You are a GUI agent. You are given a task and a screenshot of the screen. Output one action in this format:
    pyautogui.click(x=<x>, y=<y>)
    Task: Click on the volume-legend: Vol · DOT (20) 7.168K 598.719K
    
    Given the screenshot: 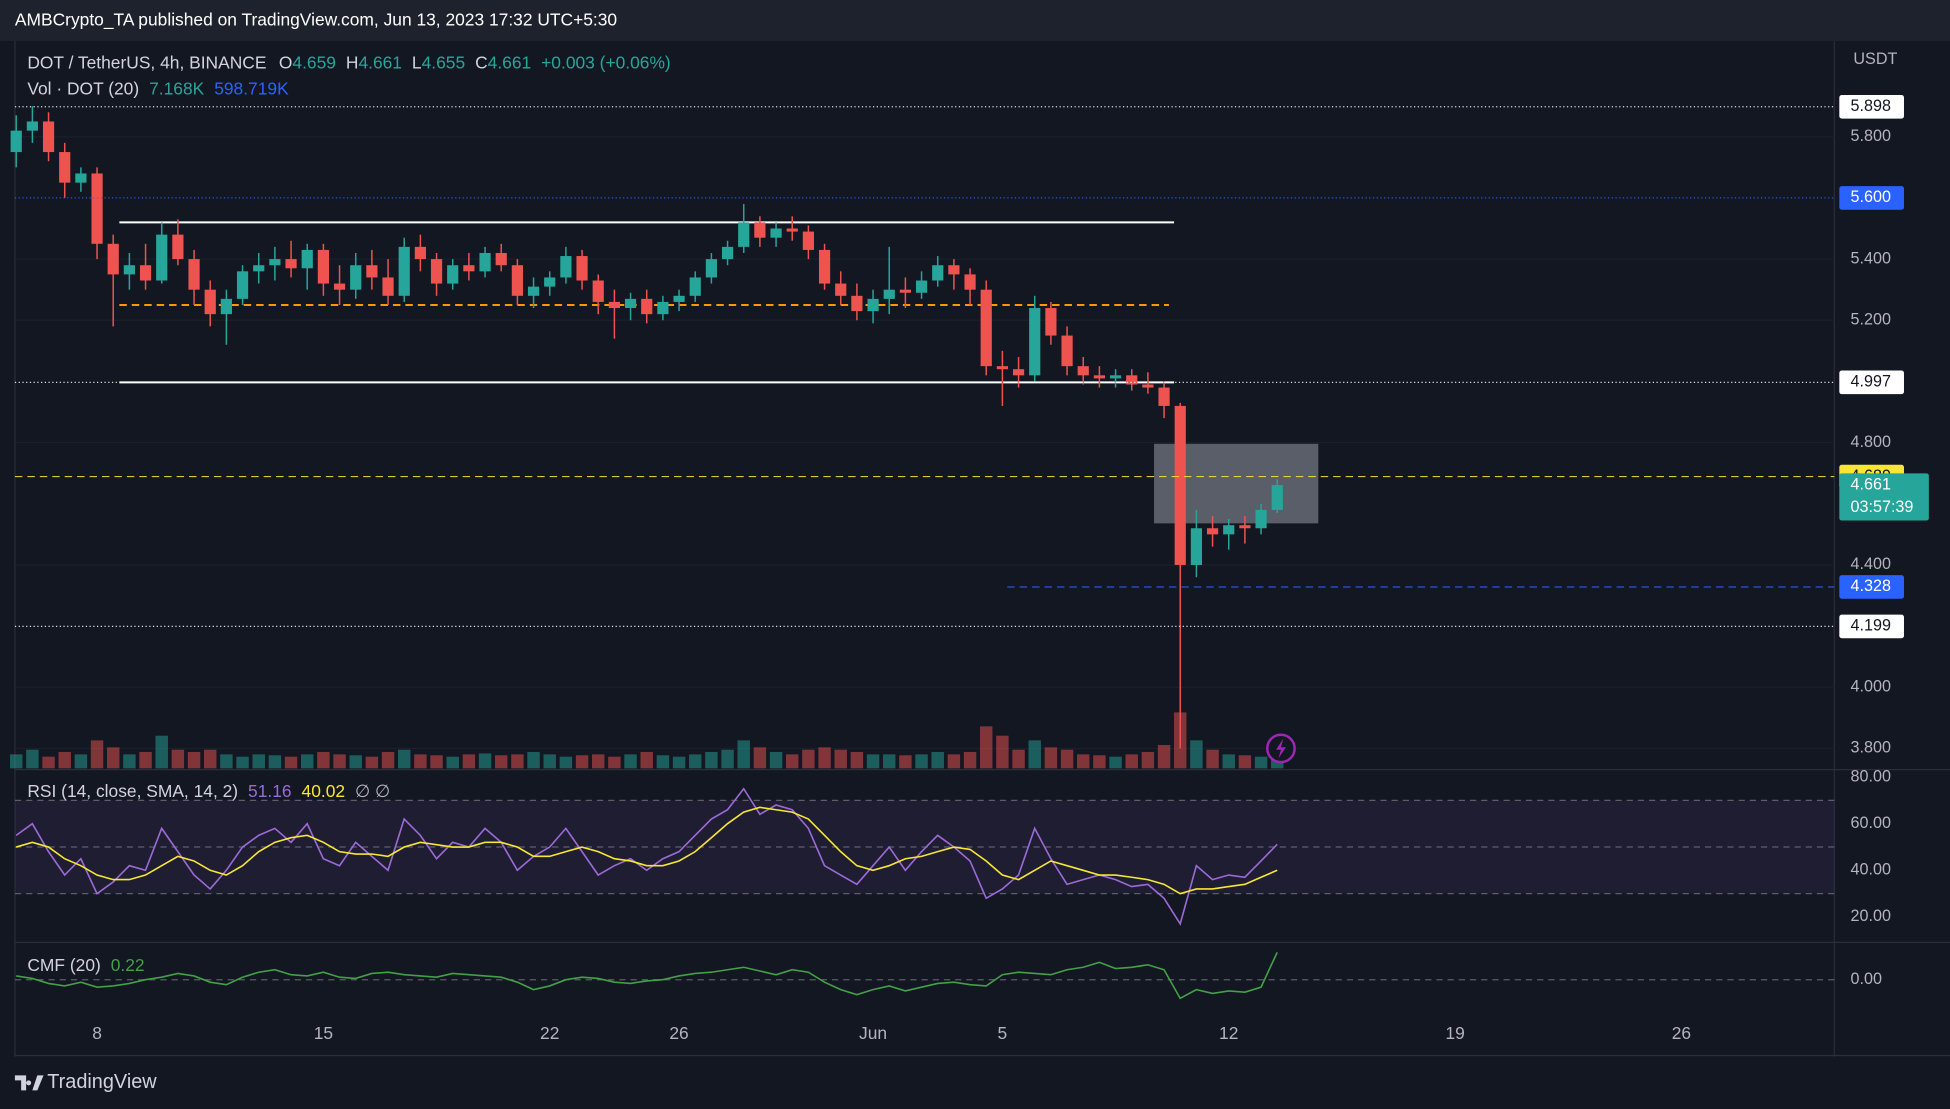 What is the action you would take?
    pyautogui.click(x=158, y=88)
    